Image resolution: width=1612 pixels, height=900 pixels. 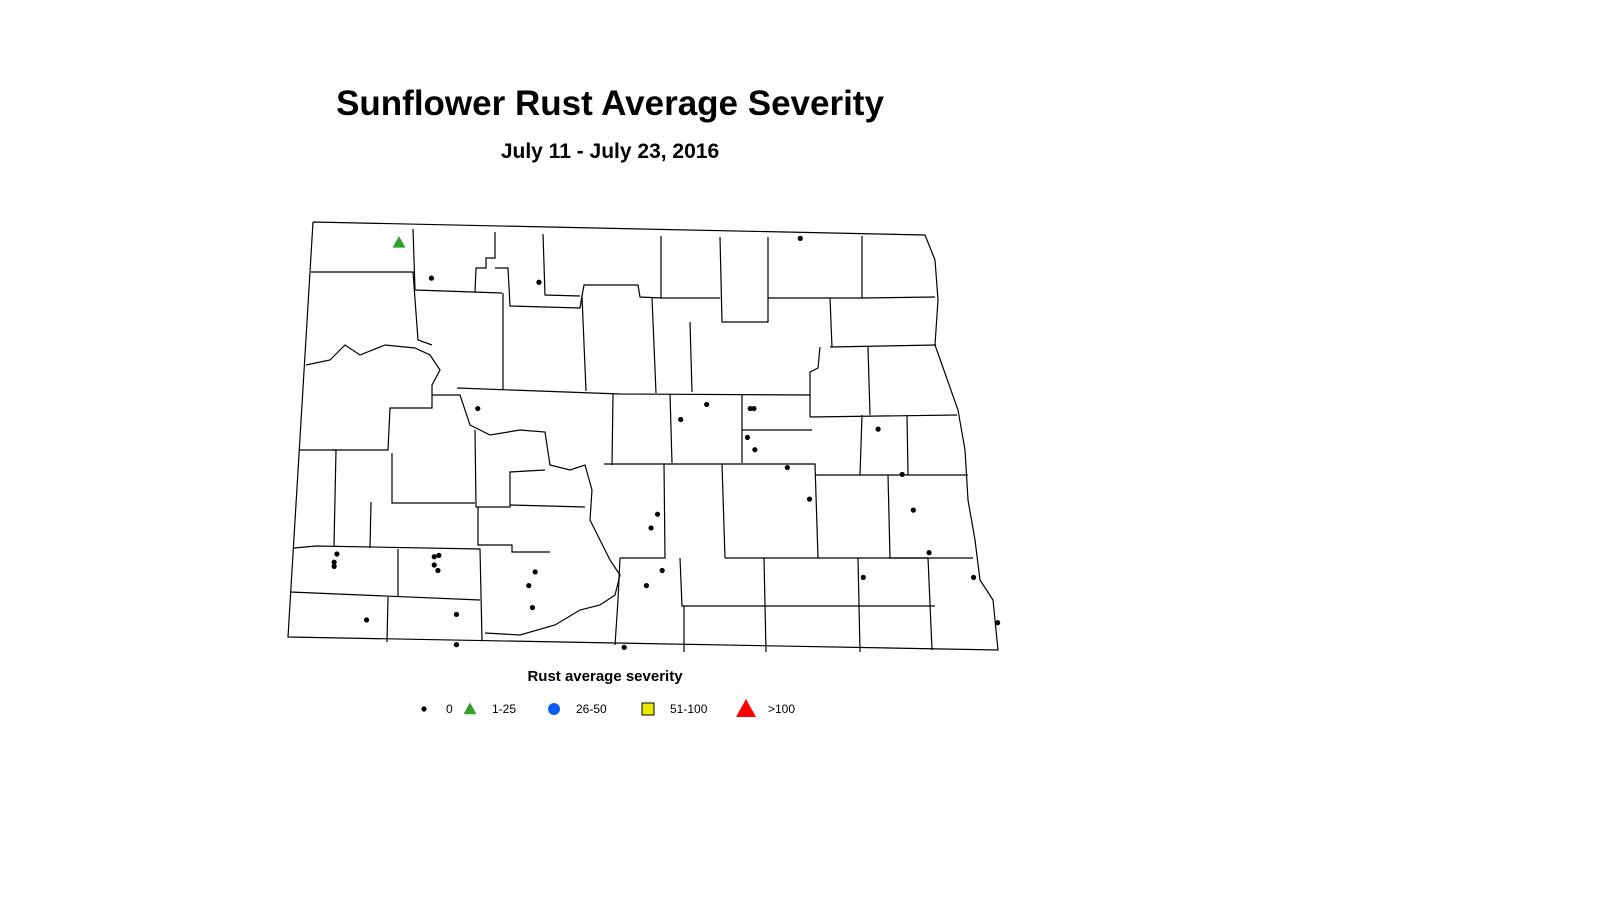 What do you see at coordinates (504, 709) in the screenshot?
I see `legend-label: 1-25` at bounding box center [504, 709].